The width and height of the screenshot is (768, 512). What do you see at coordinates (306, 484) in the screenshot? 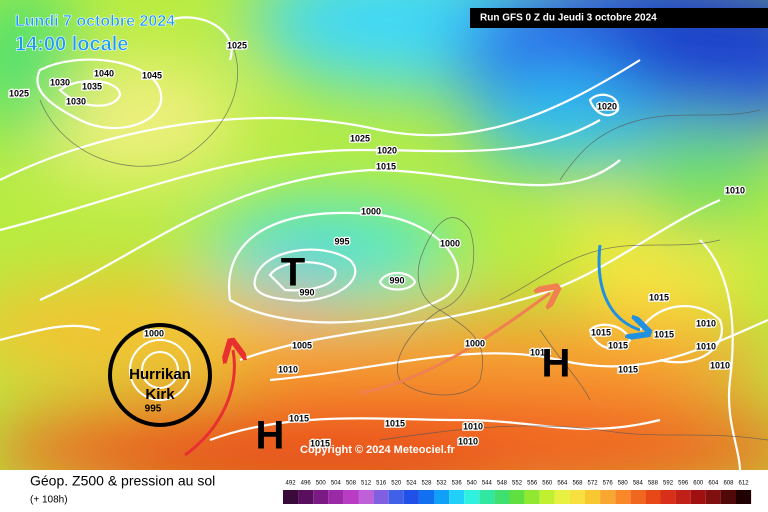
I see `legend-label: 496` at bounding box center [306, 484].